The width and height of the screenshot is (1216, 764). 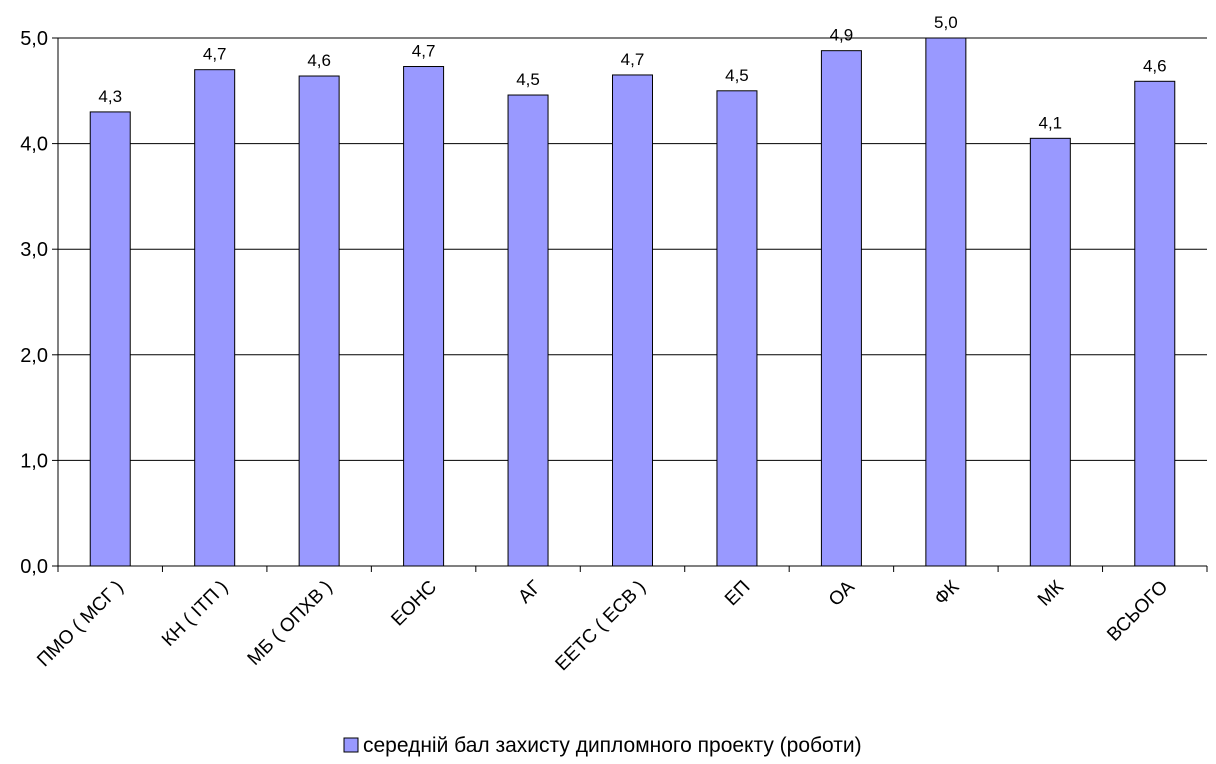 What do you see at coordinates (195, 614) in the screenshot?
I see `x-tick-label: КН ( ІТП )` at bounding box center [195, 614].